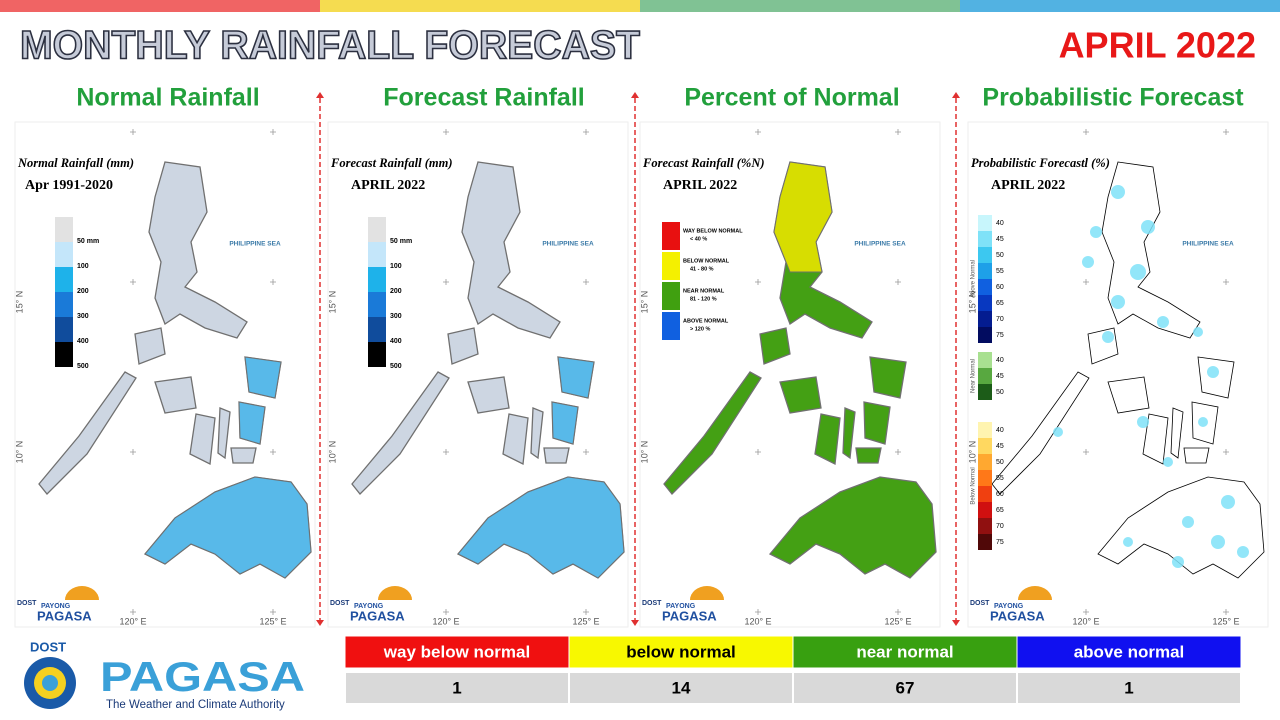 This screenshot has width=1280, height=720. What do you see at coordinates (689, 615) in the screenshot?
I see `brand-line2: PAGASA` at bounding box center [689, 615].